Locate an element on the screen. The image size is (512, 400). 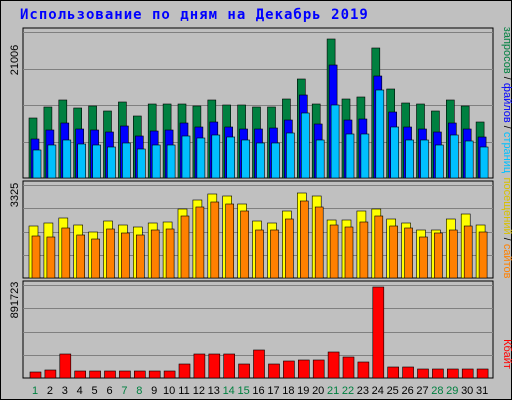
x-label-day-21: 21 is located at coordinates (333, 391).